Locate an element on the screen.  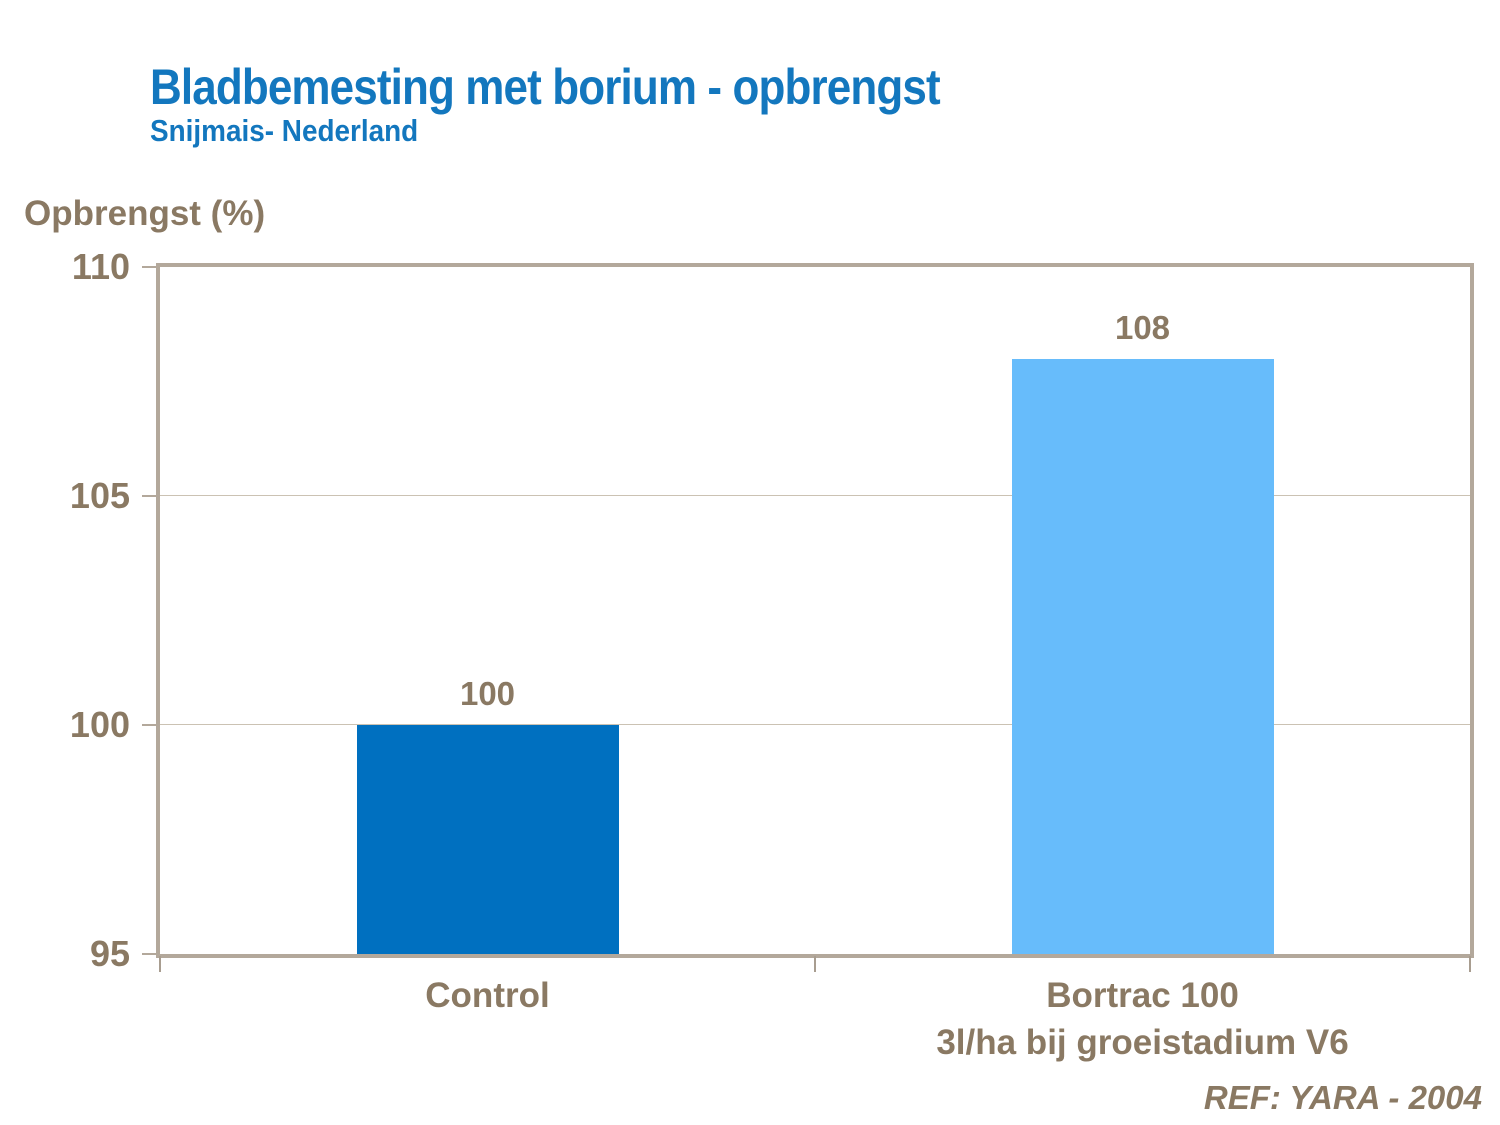
bar-control is located at coordinates (487, 839).